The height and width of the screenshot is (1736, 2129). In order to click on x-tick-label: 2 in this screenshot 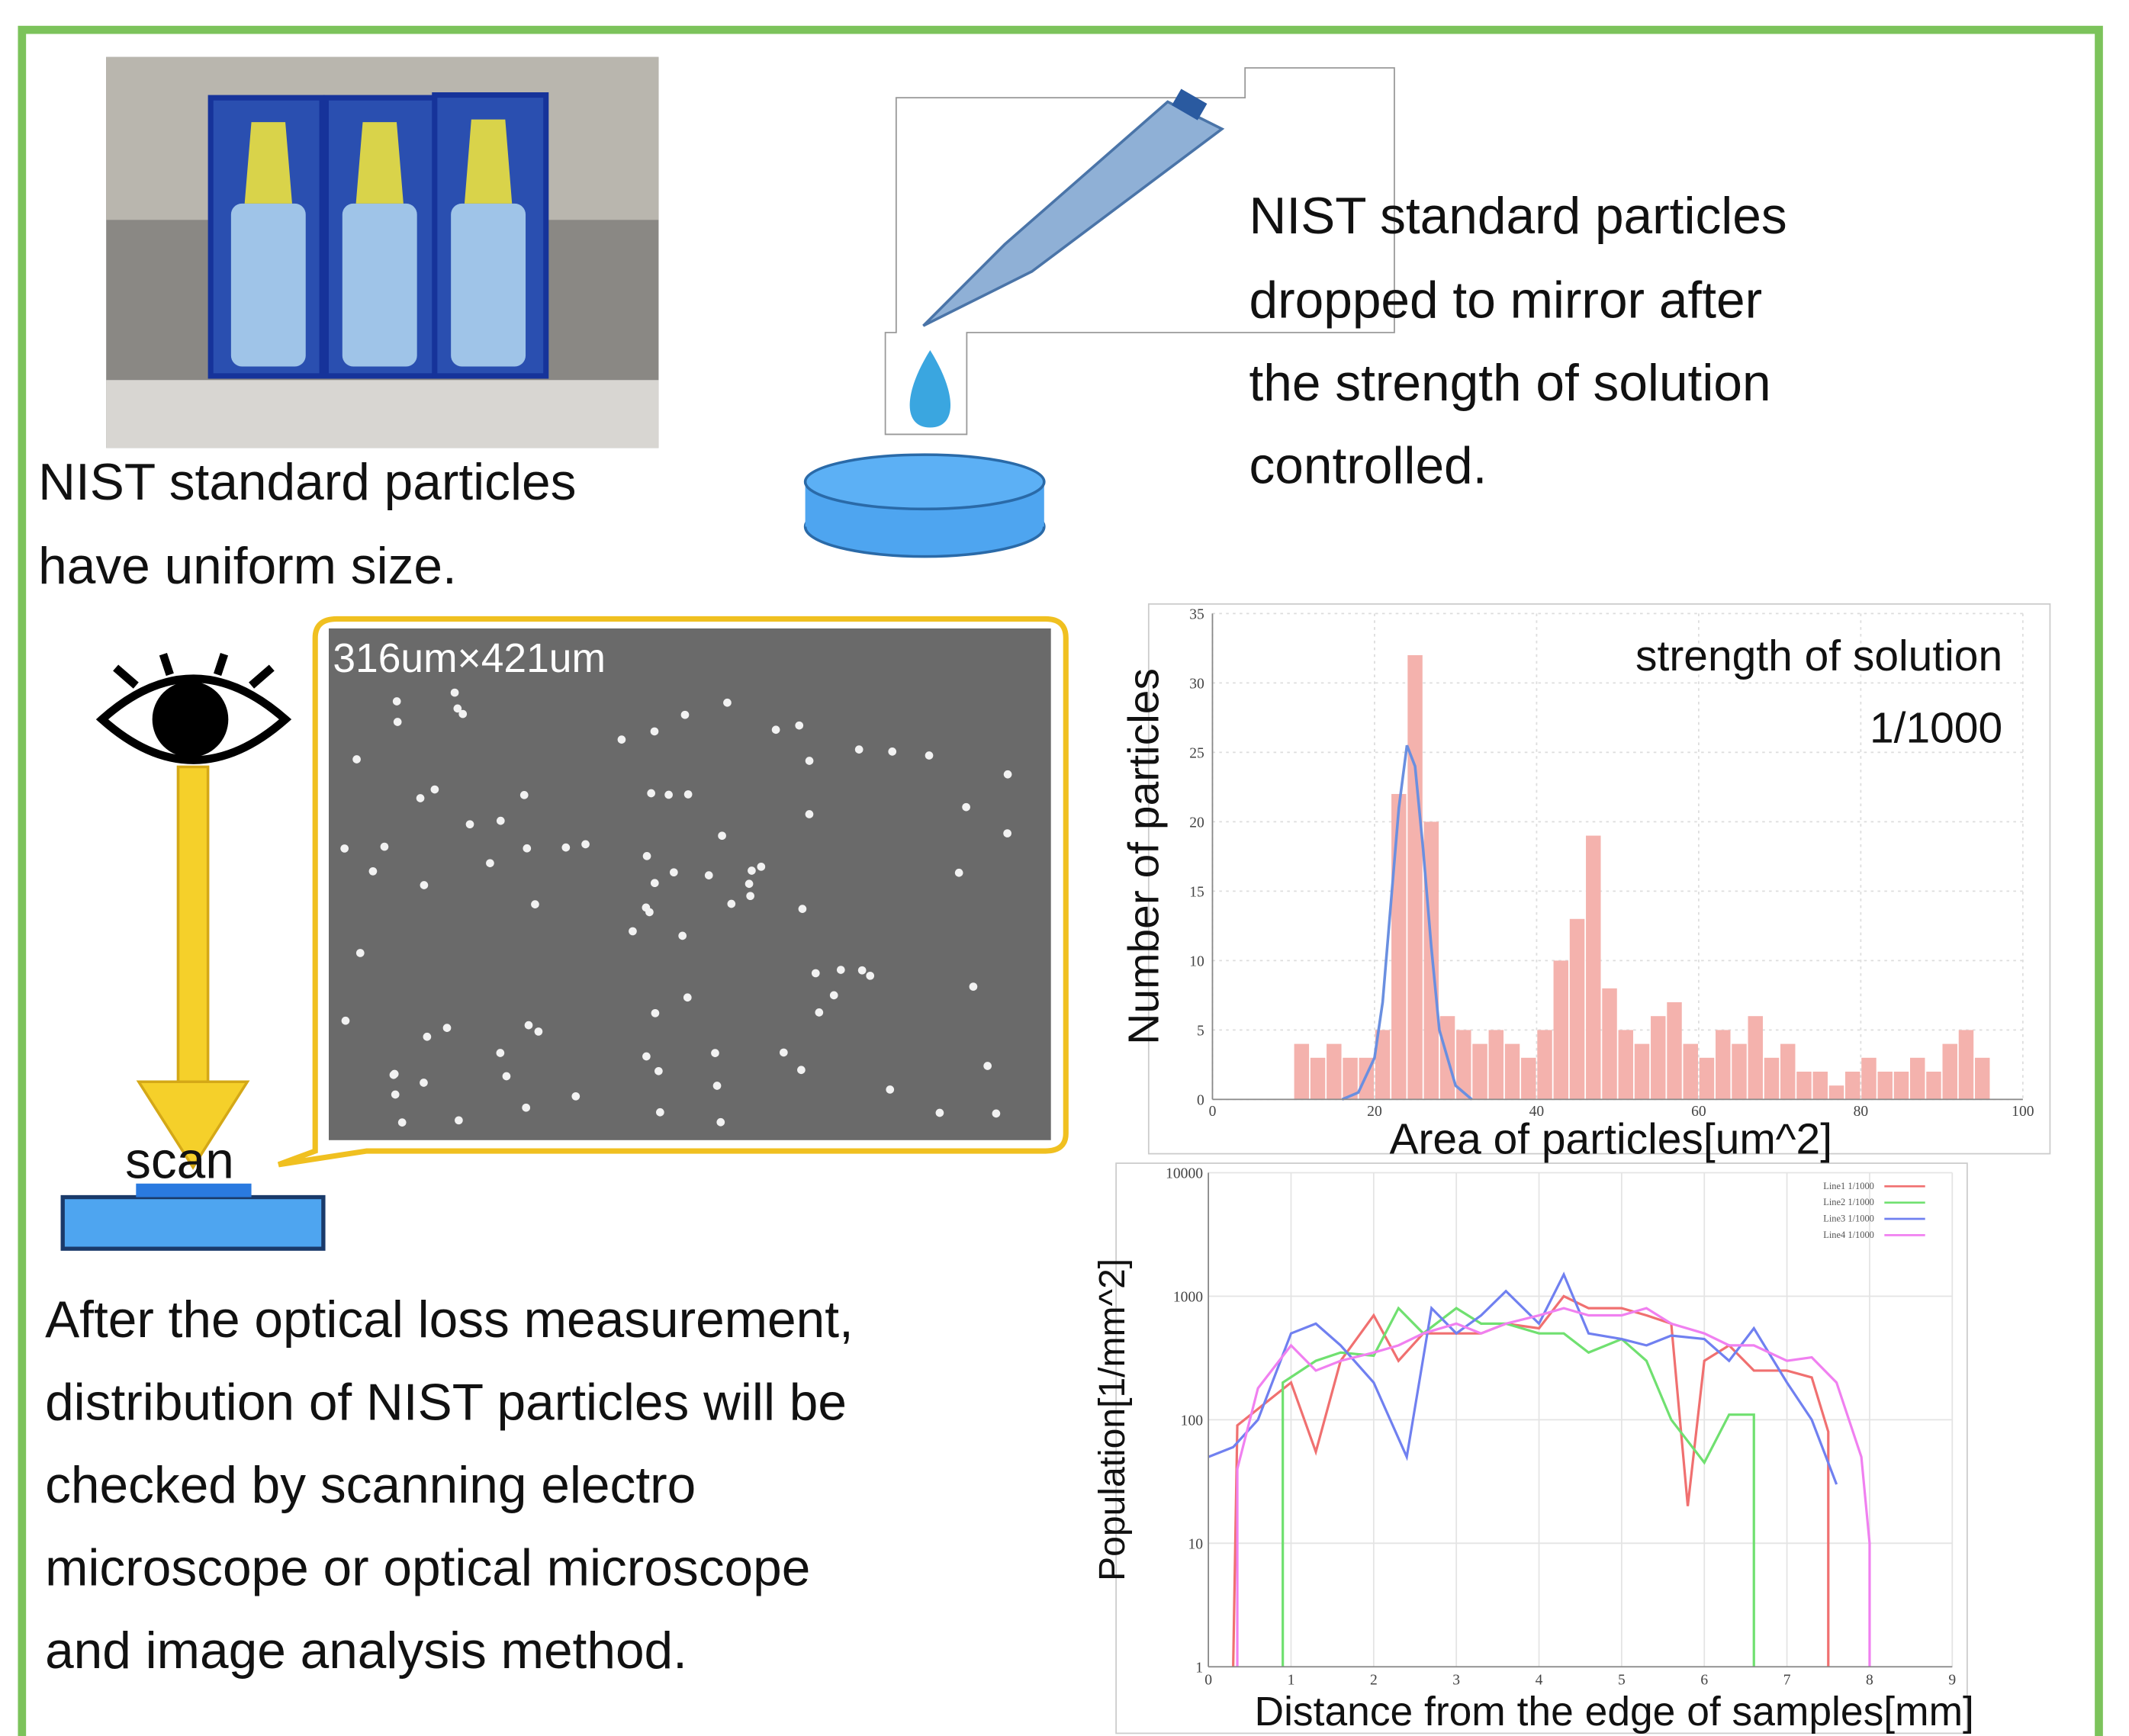, I will do `click(1374, 1680)`.